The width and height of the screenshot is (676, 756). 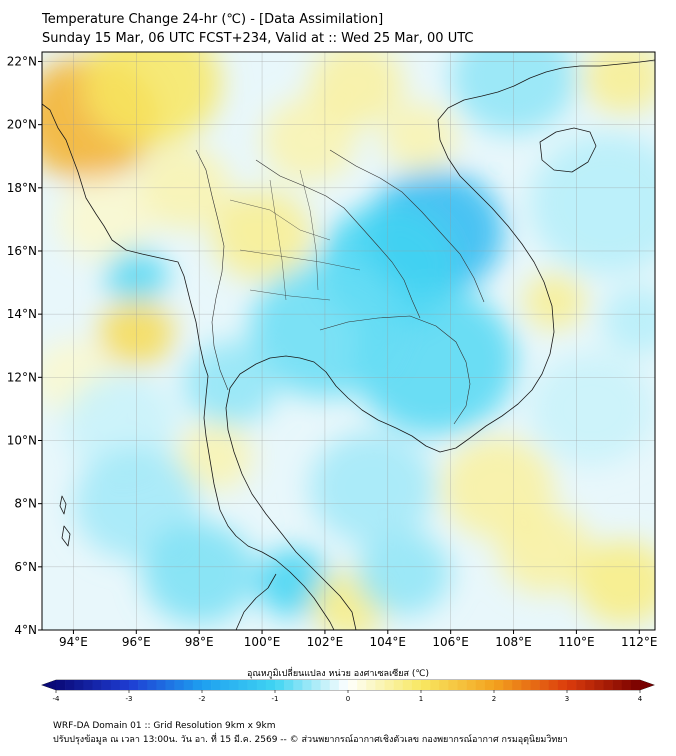 What do you see at coordinates (388, 642) in the screenshot?
I see `longitude-tick-label: 104°E` at bounding box center [388, 642].